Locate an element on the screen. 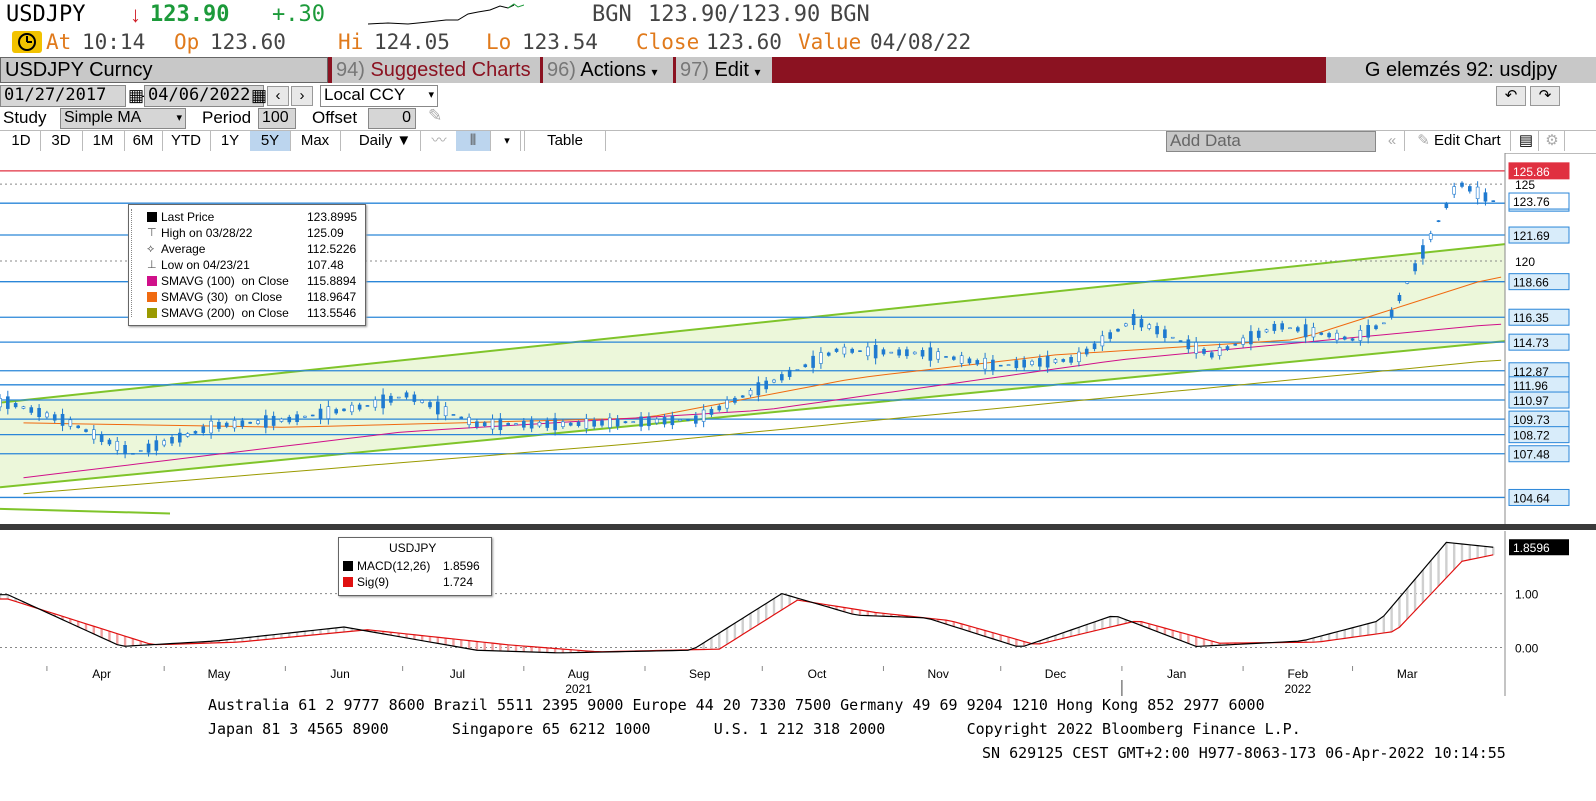 Image resolution: width=1596 pixels, height=801 pixels. chart-type-dropdown: ▾ is located at coordinates (507, 141).